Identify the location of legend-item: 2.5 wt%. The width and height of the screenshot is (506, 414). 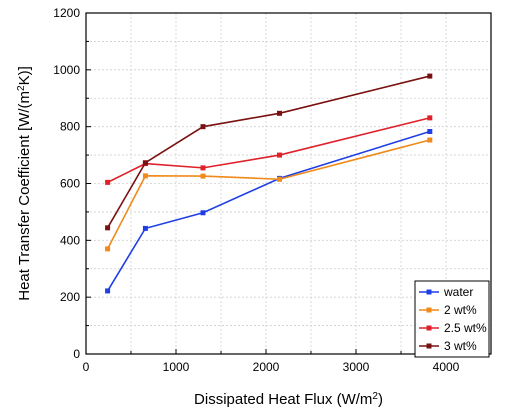
(453, 328).